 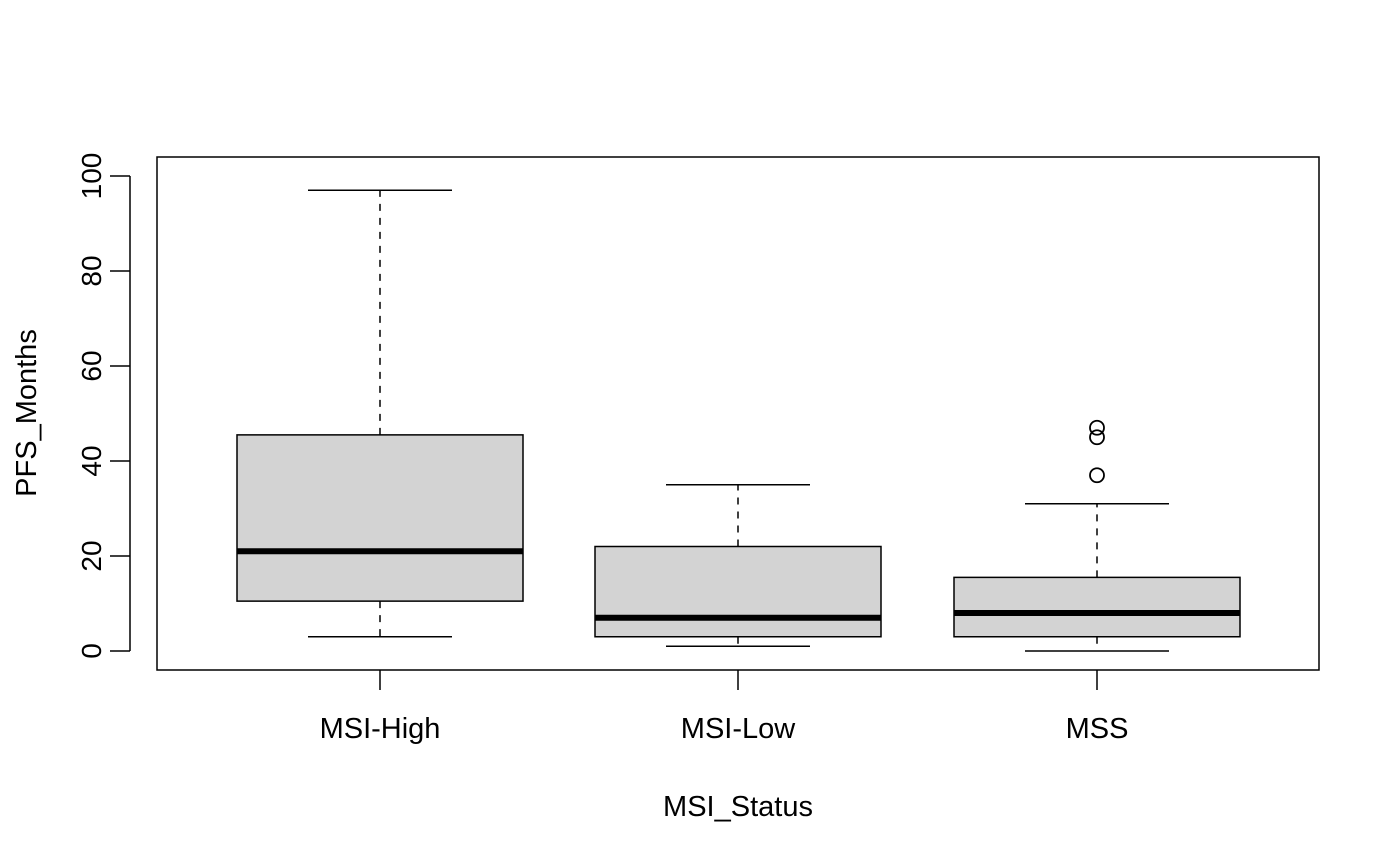 I want to click on box-msi-low, so click(x=738, y=565).